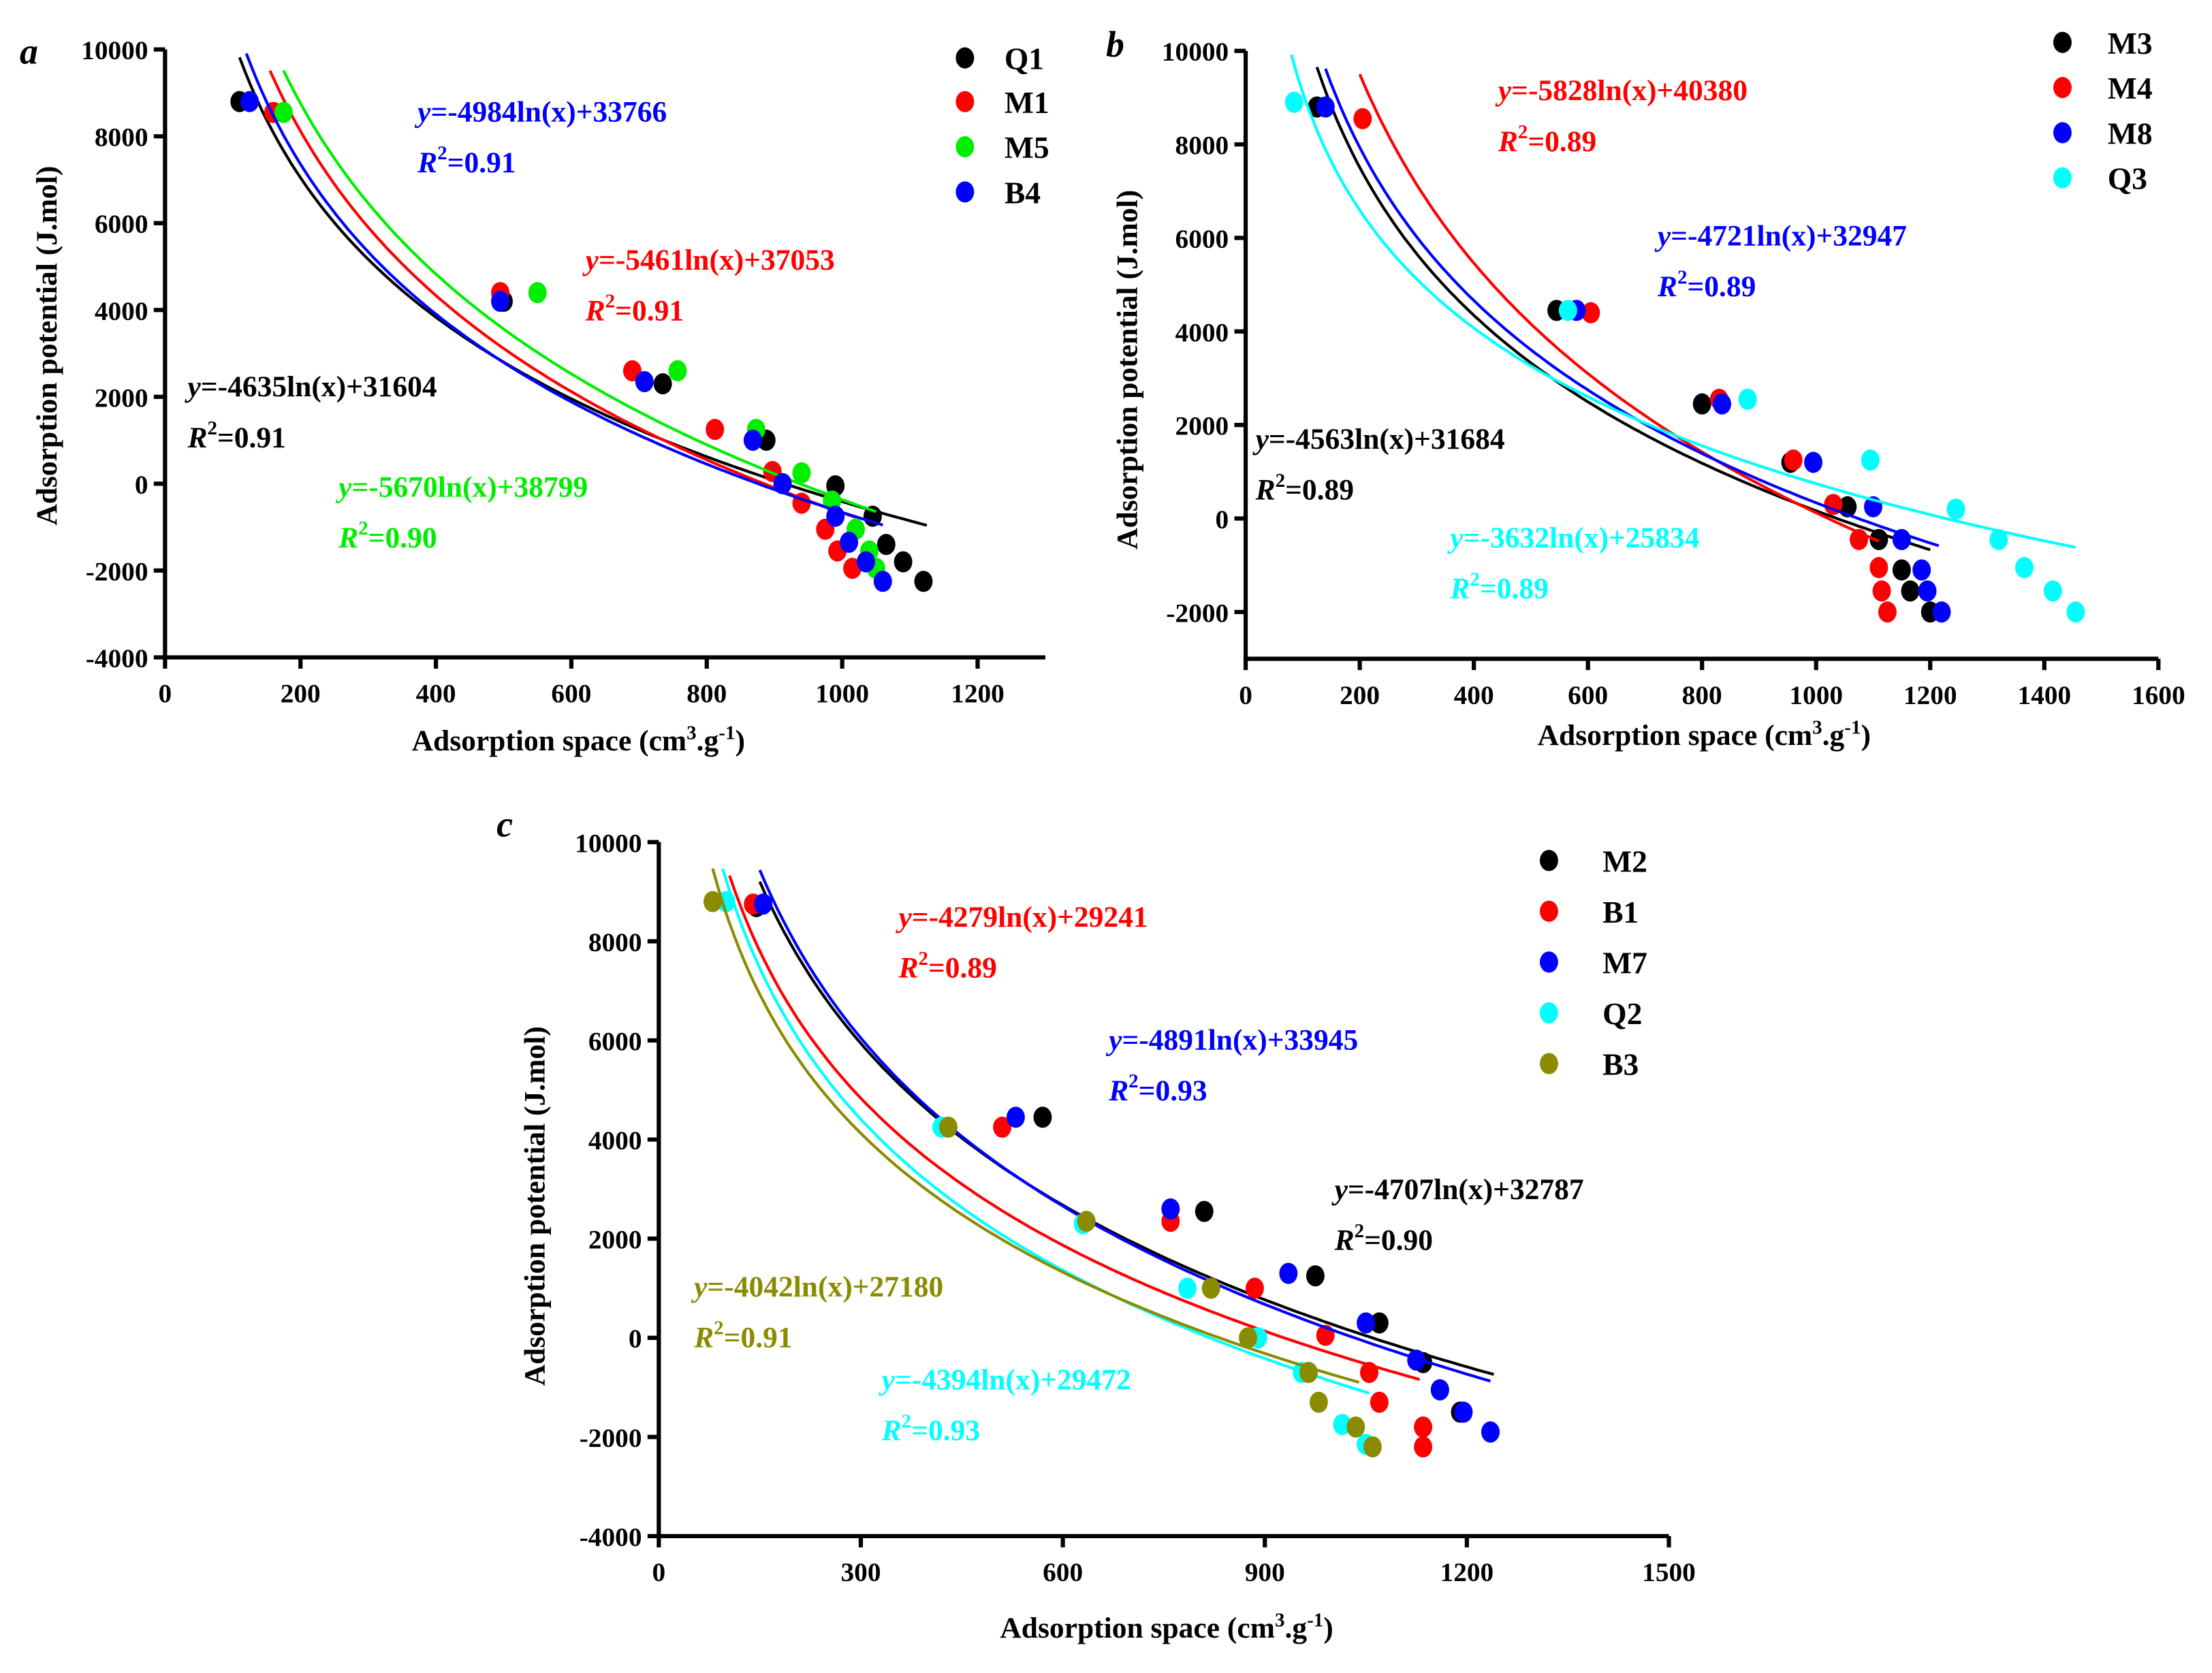 This screenshot has height=1673, width=2212. I want to click on legend-marker-M4, so click(2062, 88).